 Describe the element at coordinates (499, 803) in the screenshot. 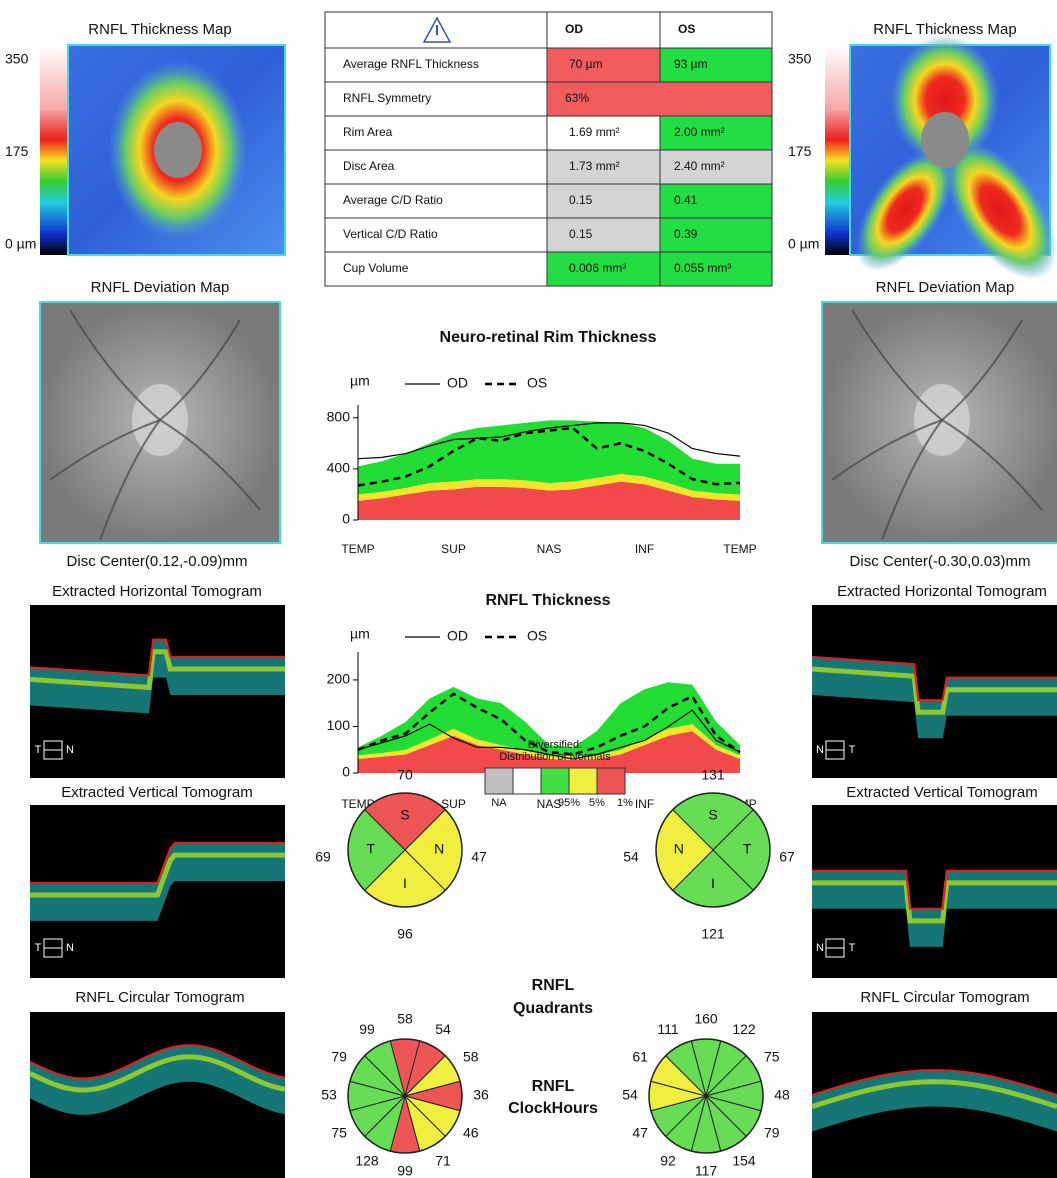

I see `legend-label: NA` at that location.